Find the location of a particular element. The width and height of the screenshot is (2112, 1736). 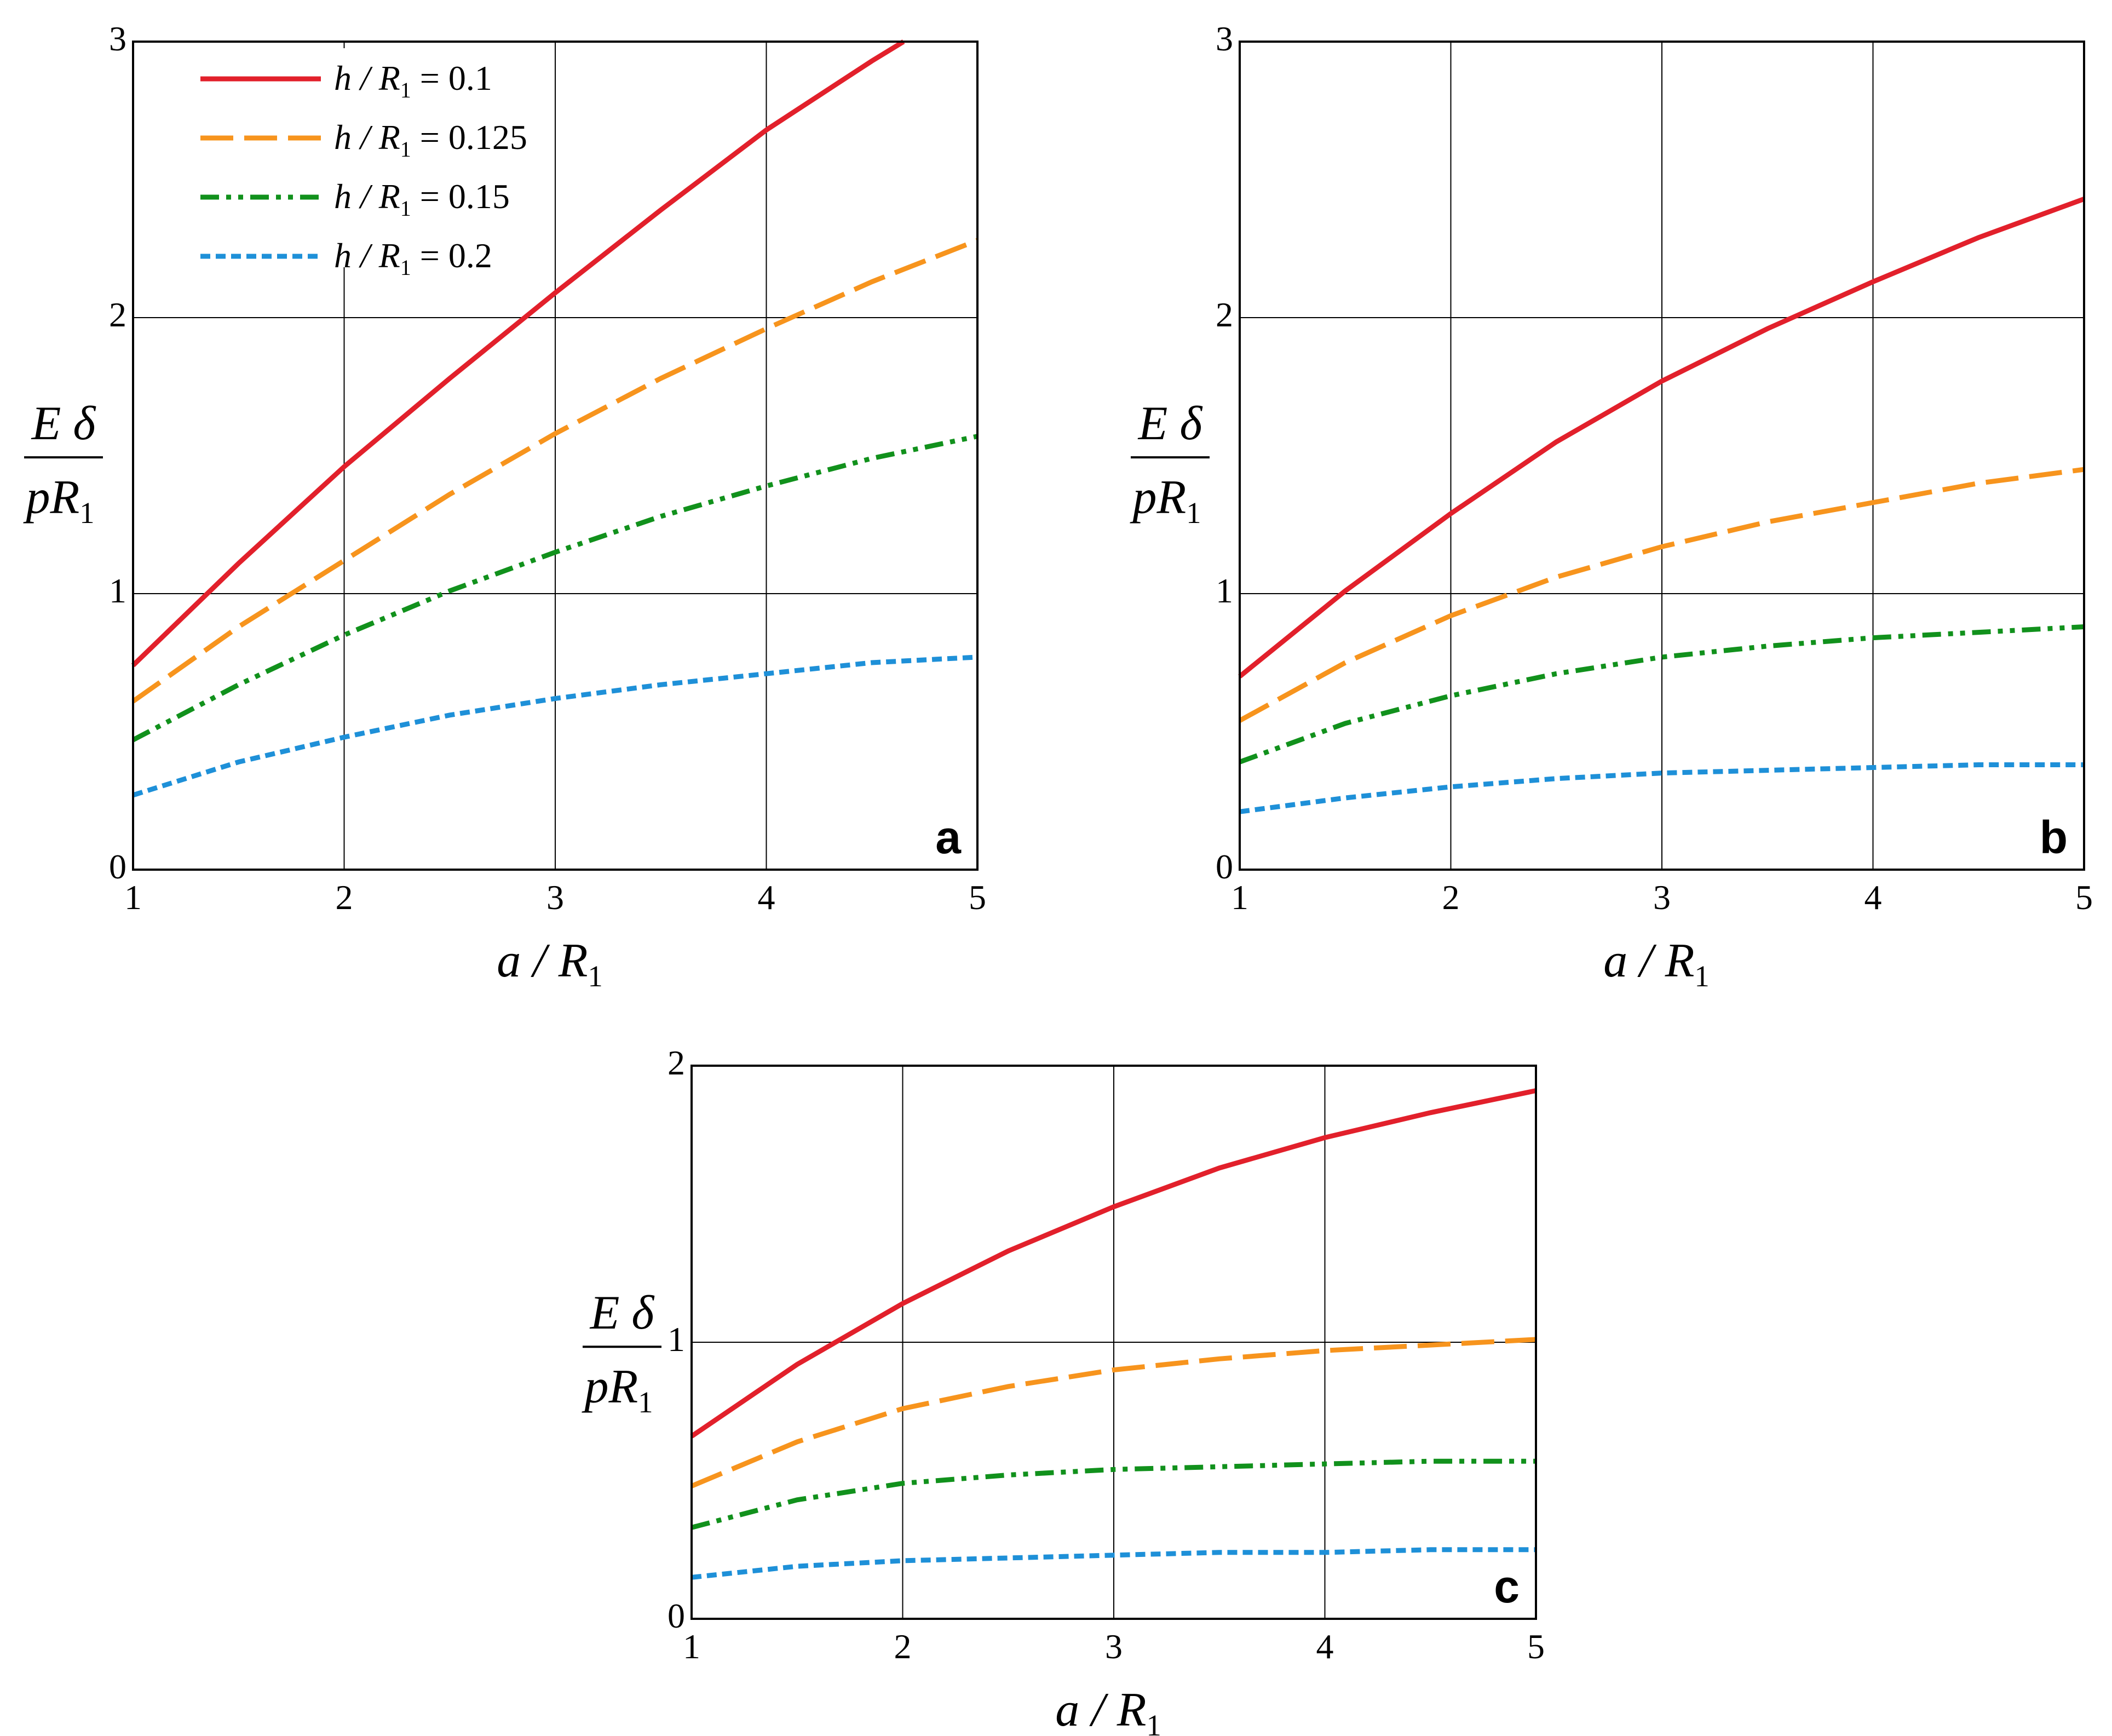

legend-entry-value: = 0.125 is located at coordinates (469, 137).